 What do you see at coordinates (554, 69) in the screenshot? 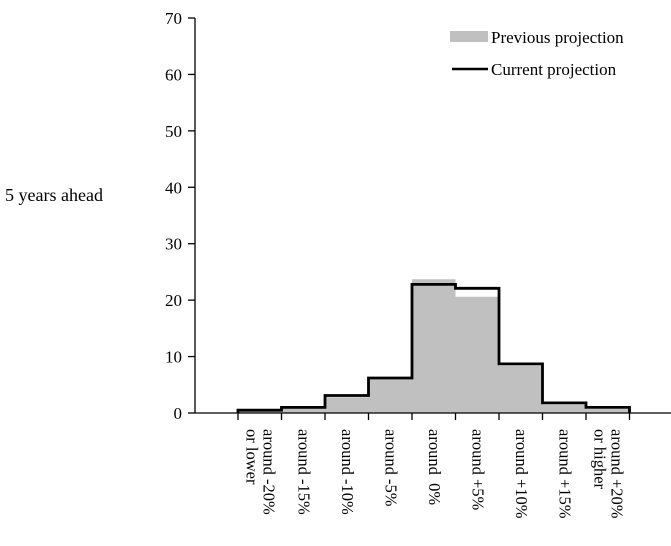
I see `legend-label-current: Current projection` at bounding box center [554, 69].